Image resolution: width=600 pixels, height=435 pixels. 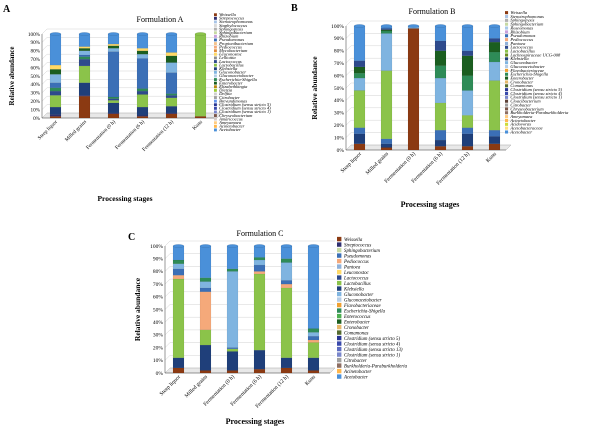 I want to click on panel-c-label: C, so click(x=131, y=237).